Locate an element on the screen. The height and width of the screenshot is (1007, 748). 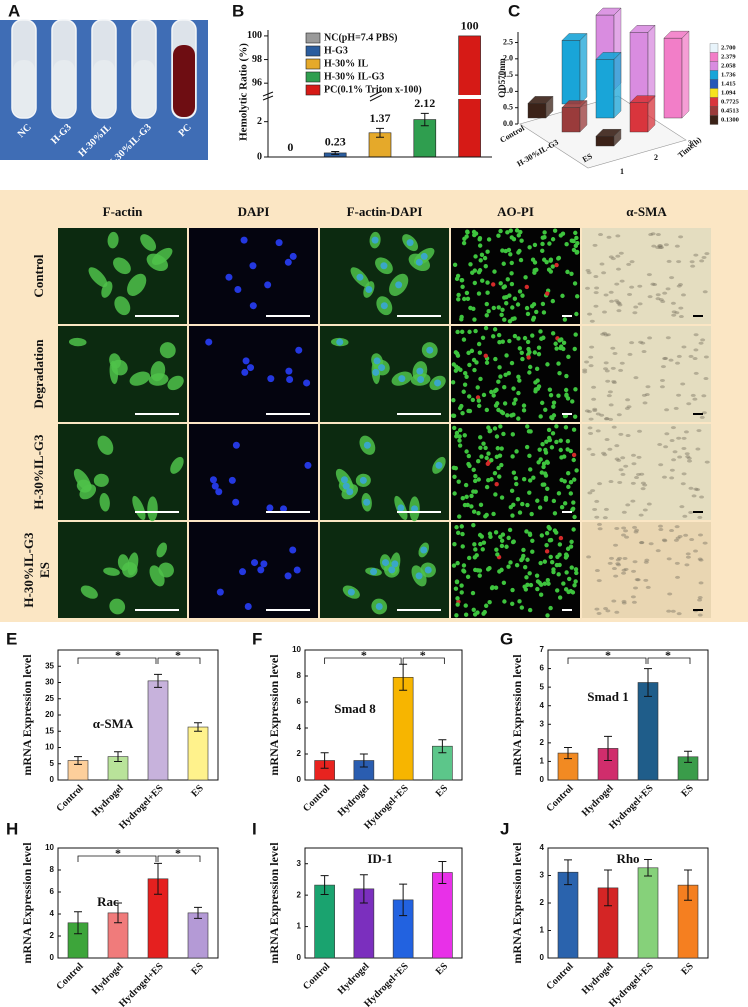
colorbar-label: 1.736 is located at coordinates (728, 74).